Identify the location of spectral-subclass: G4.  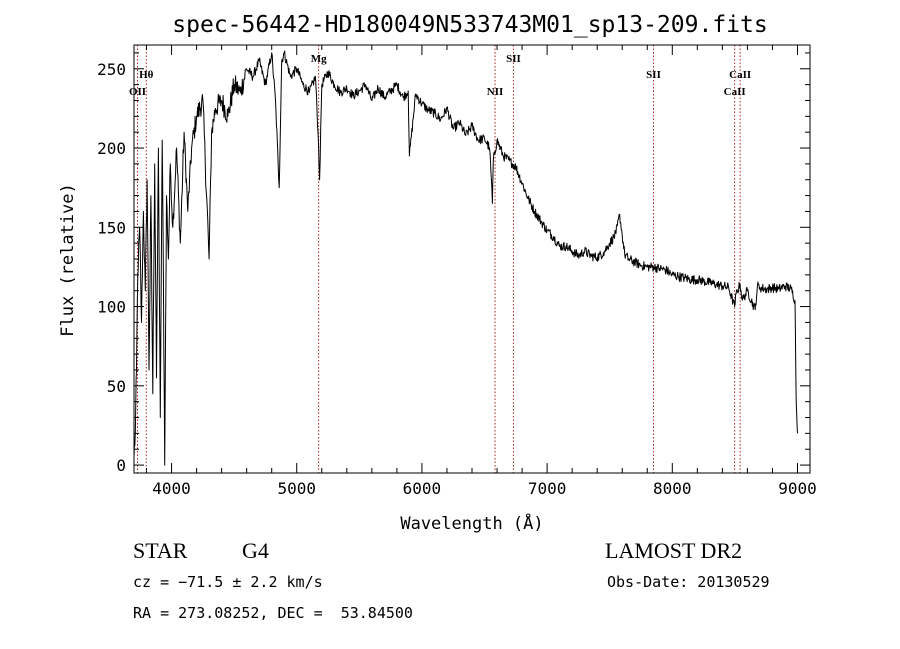
(255, 550).